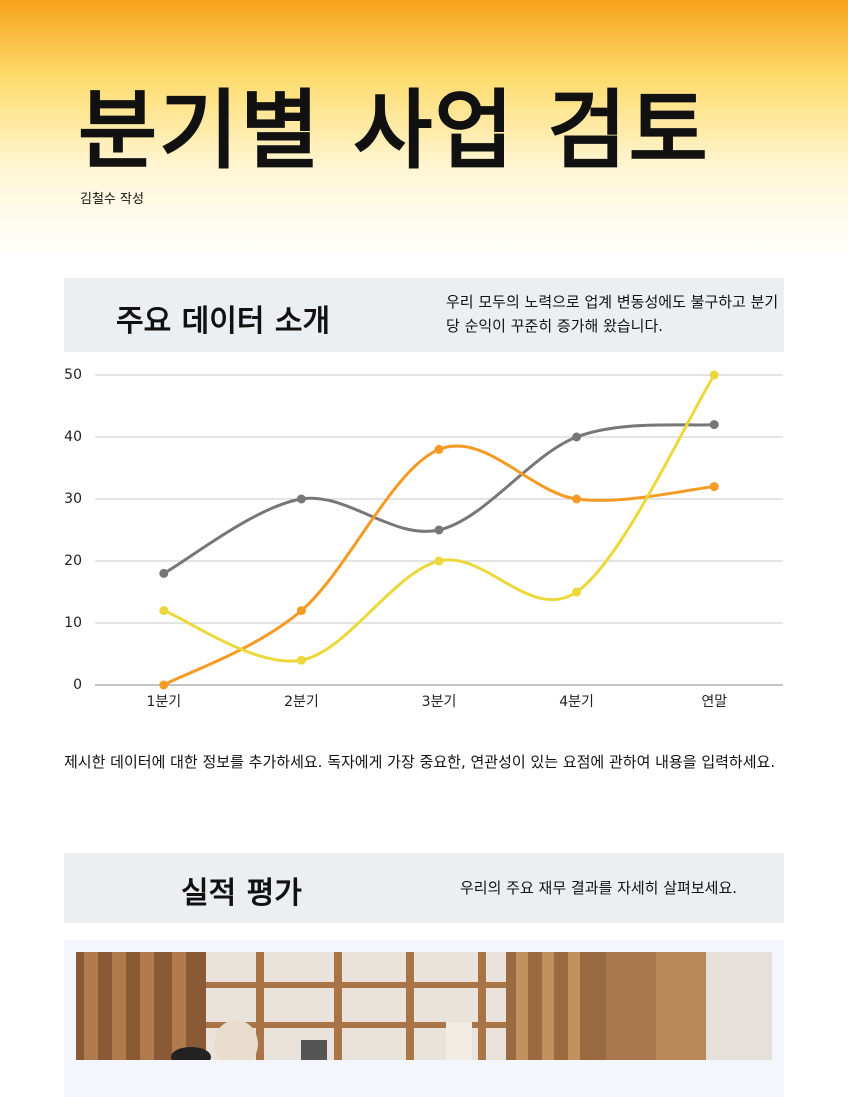 This screenshot has width=848, height=1097. Describe the element at coordinates (77, 685) in the screenshot. I see `y-tick-label: 0` at that location.